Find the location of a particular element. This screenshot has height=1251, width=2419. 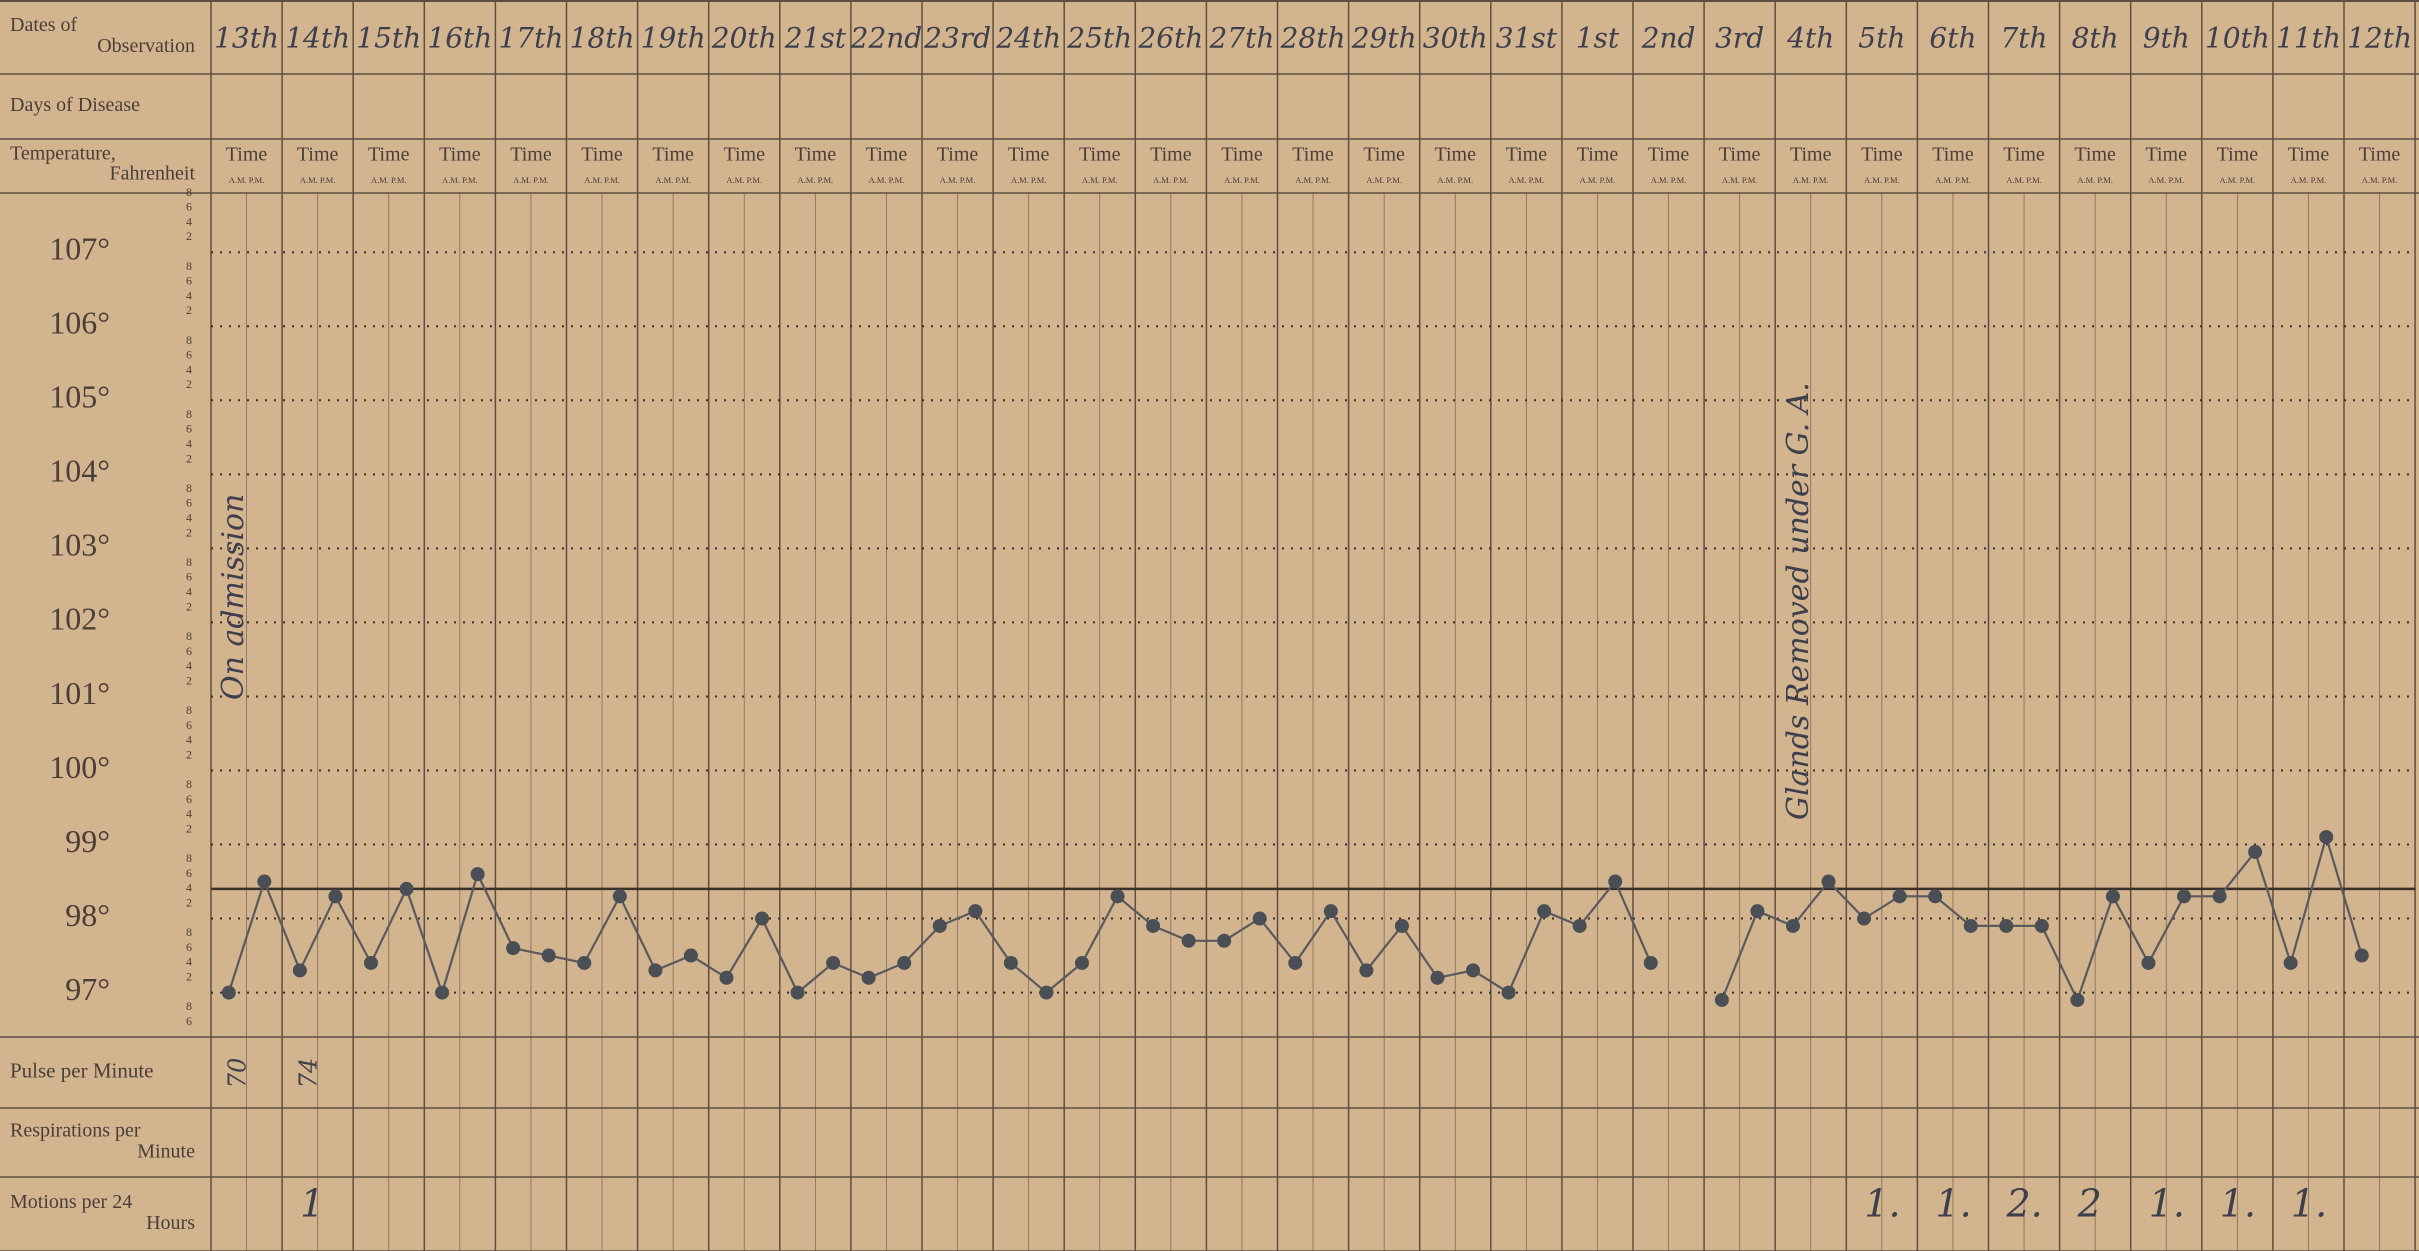

date-label: 20th is located at coordinates (744, 38).